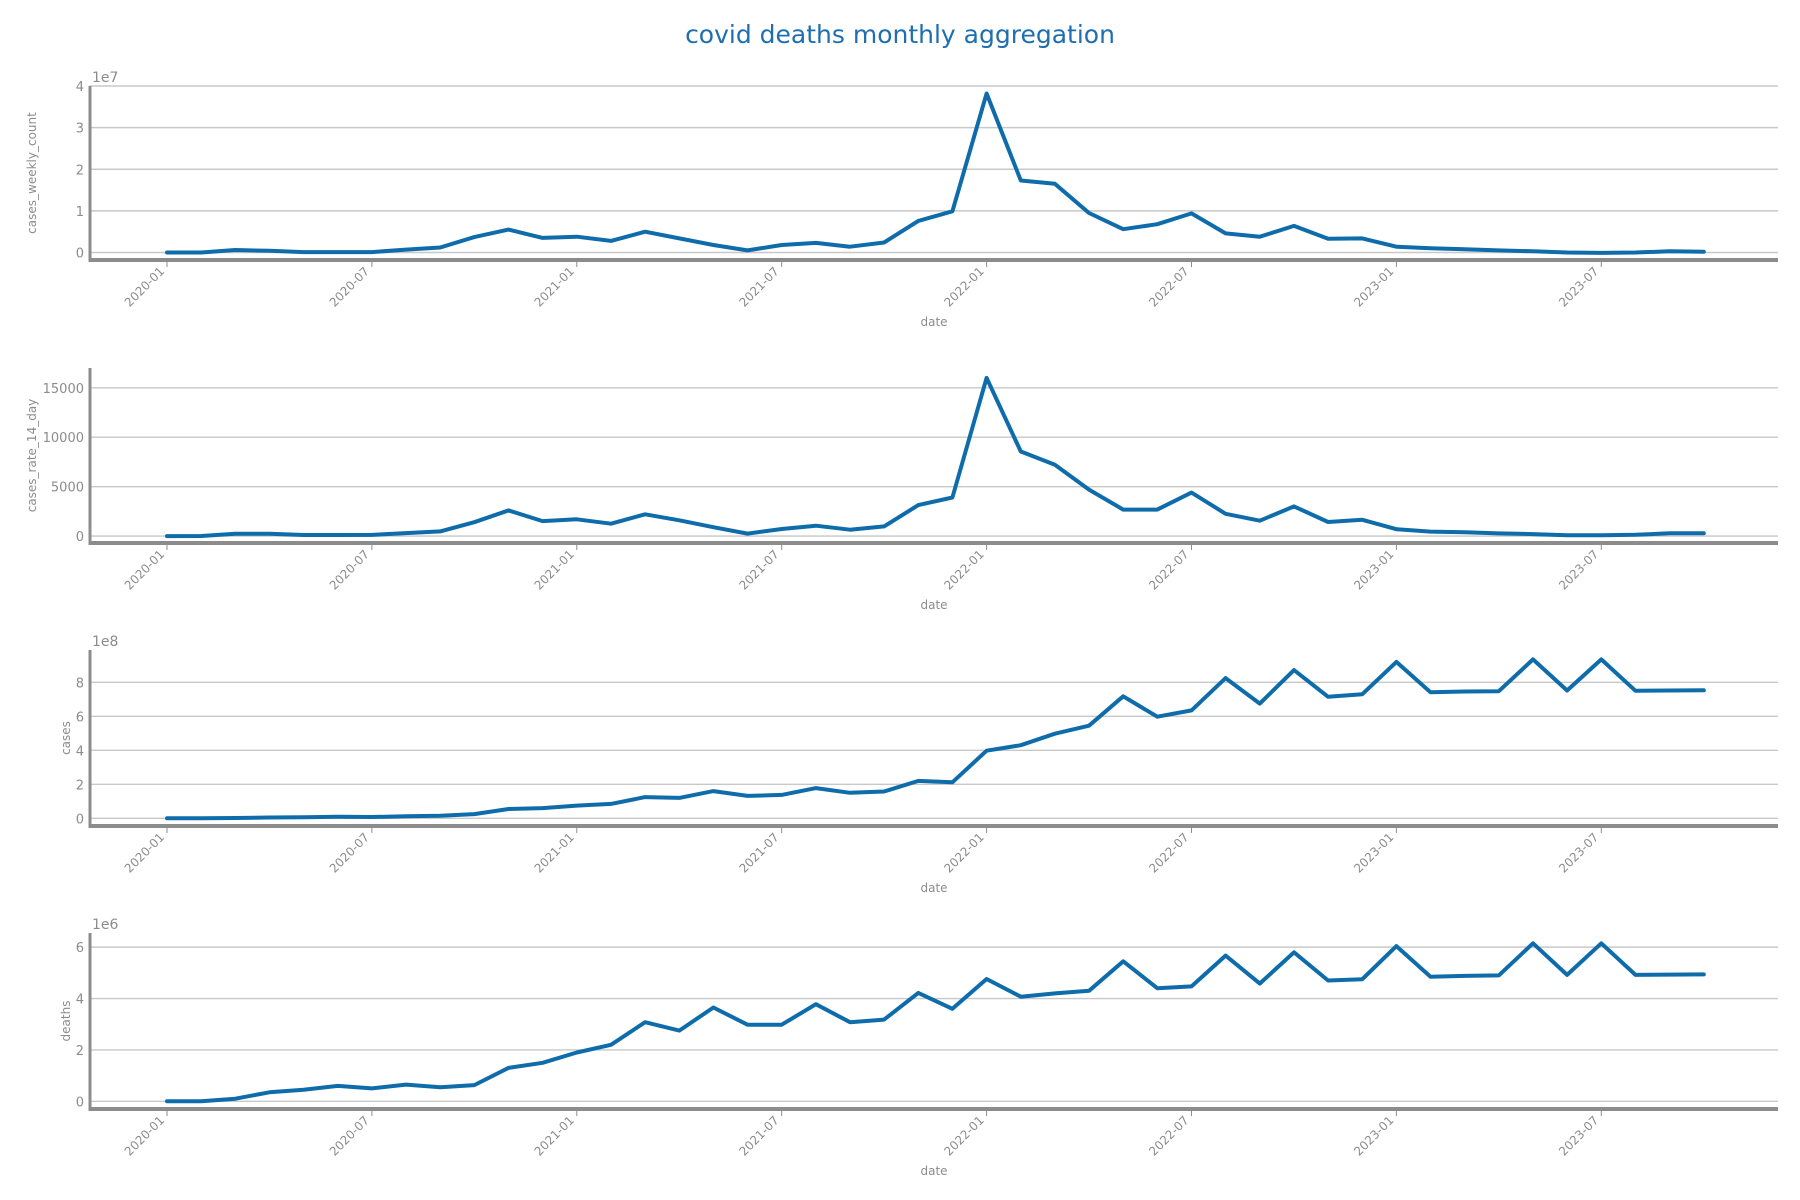 Image resolution: width=1800 pixels, height=1200 pixels. I want to click on y-tick-label: 5000, so click(67, 488).